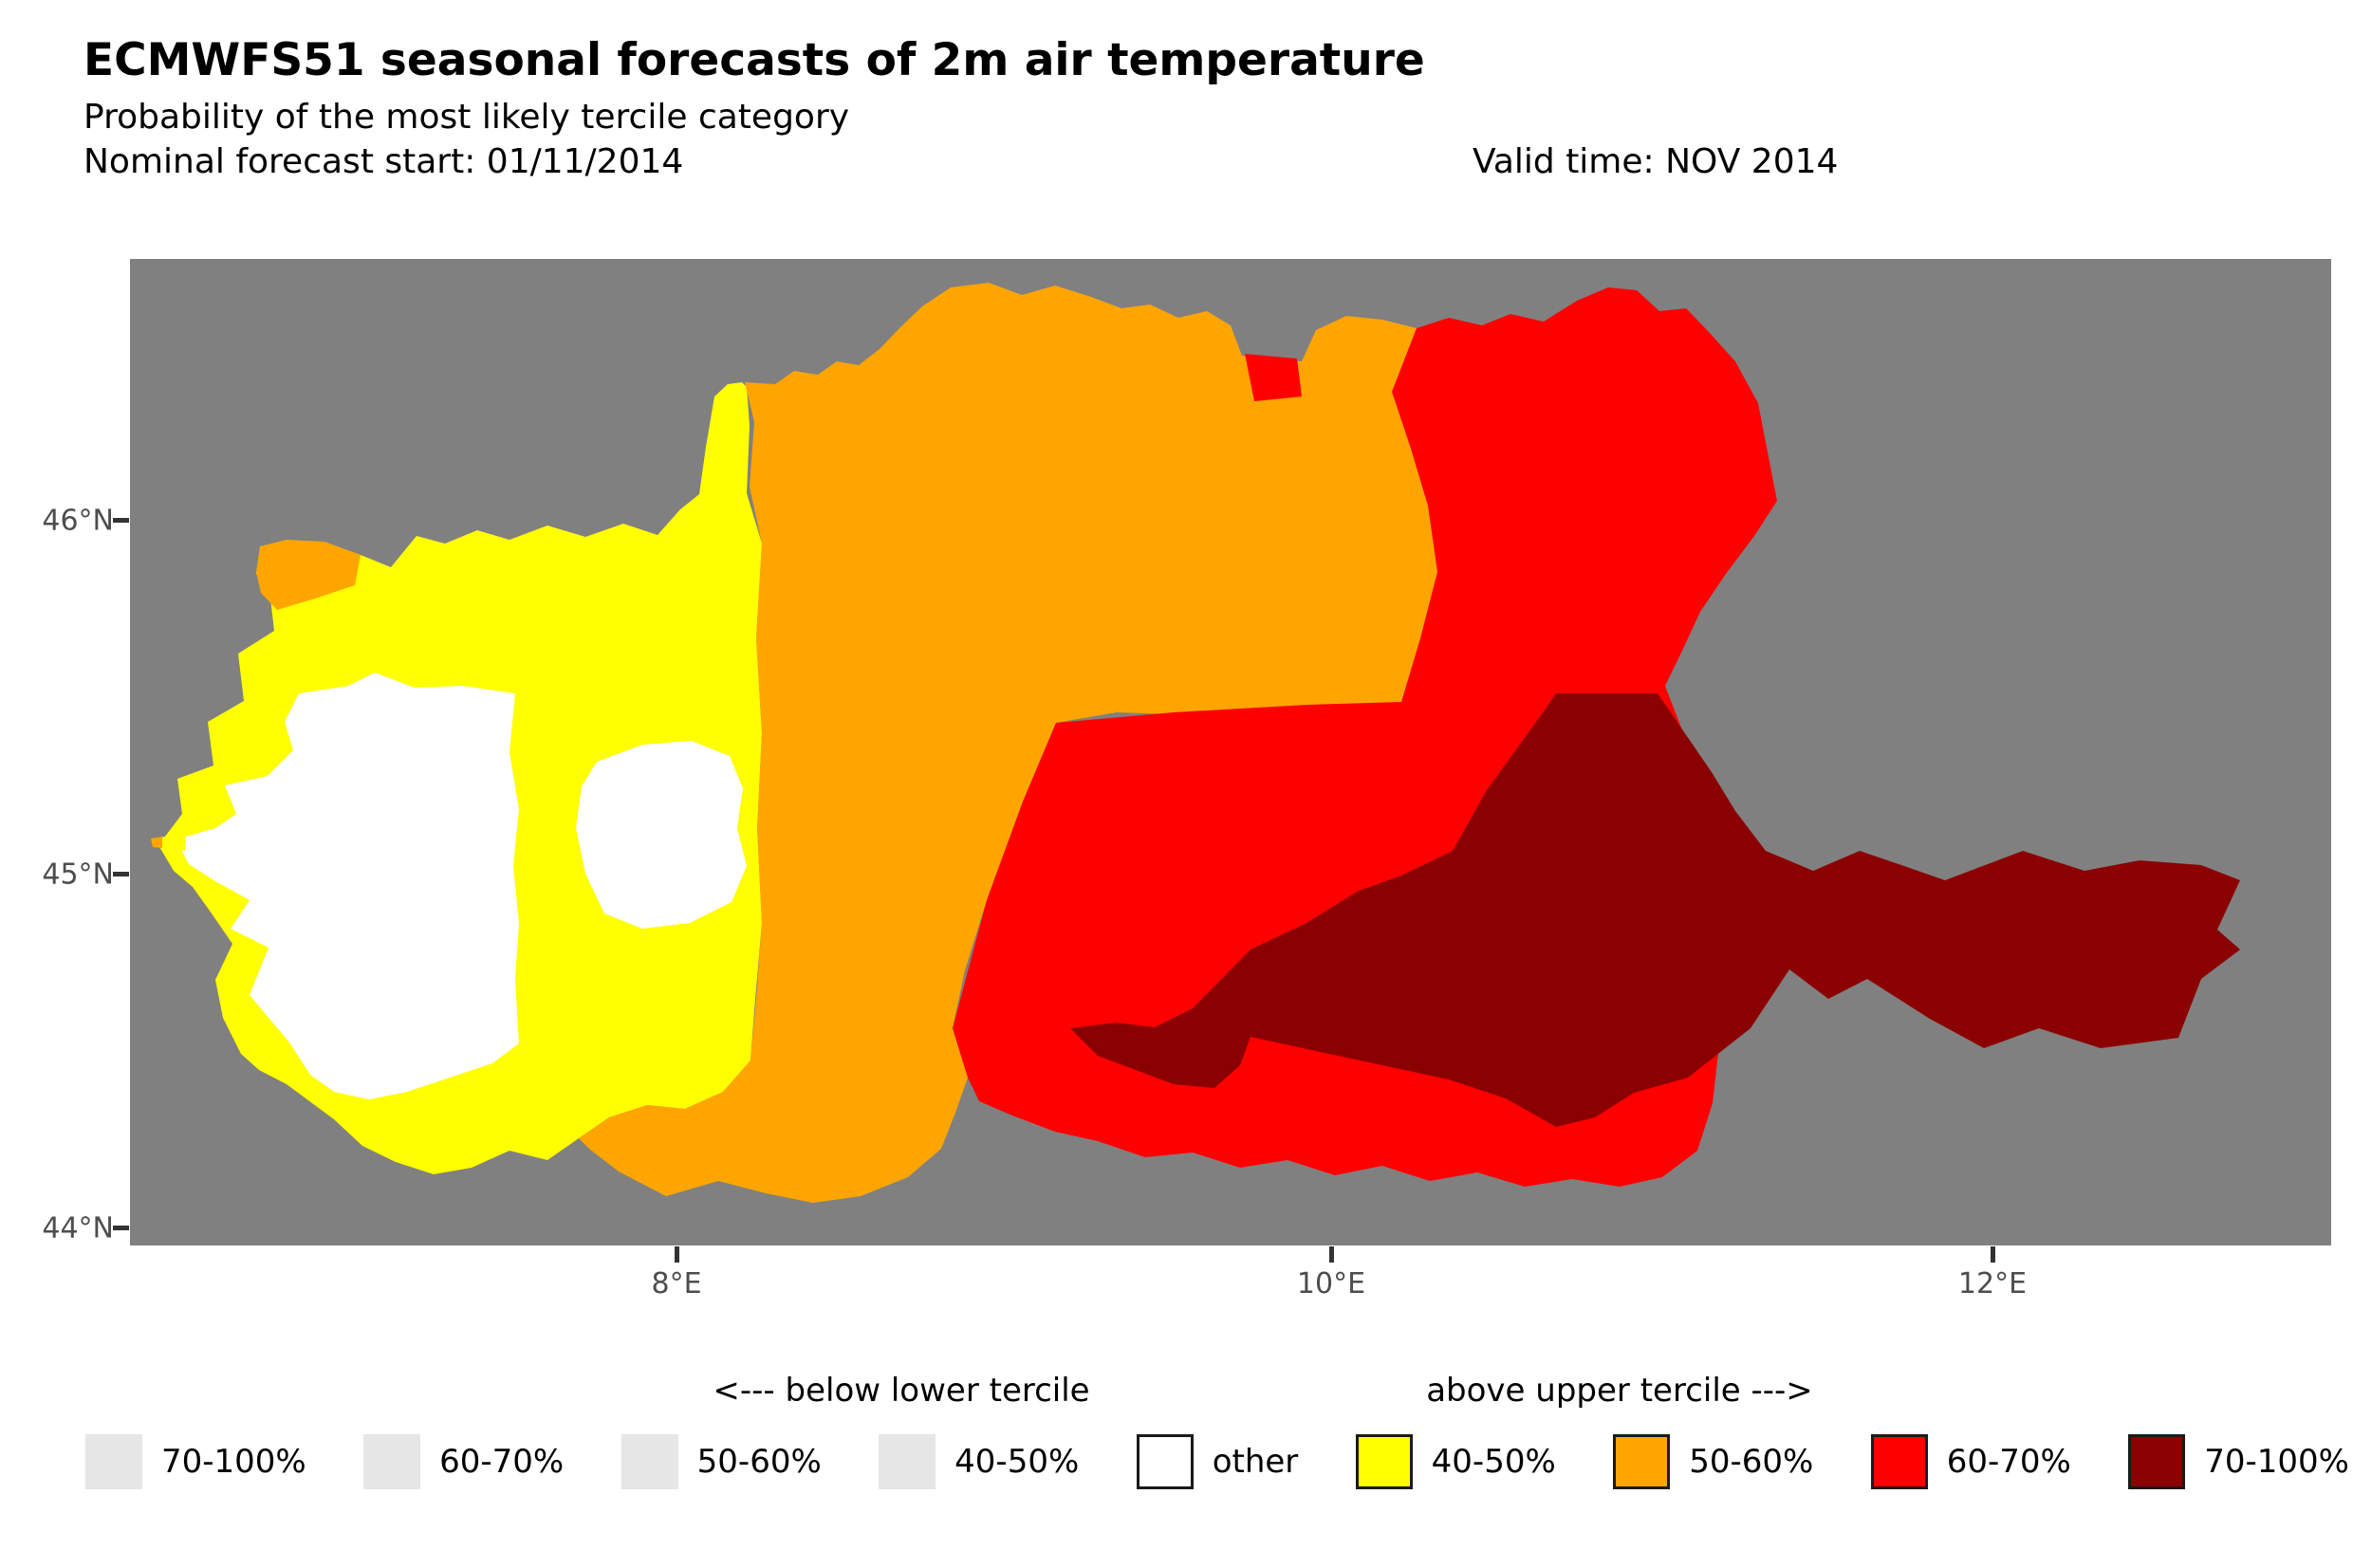  Describe the element at coordinates (677, 1255) in the screenshot. I see `x-tick-8E` at that location.